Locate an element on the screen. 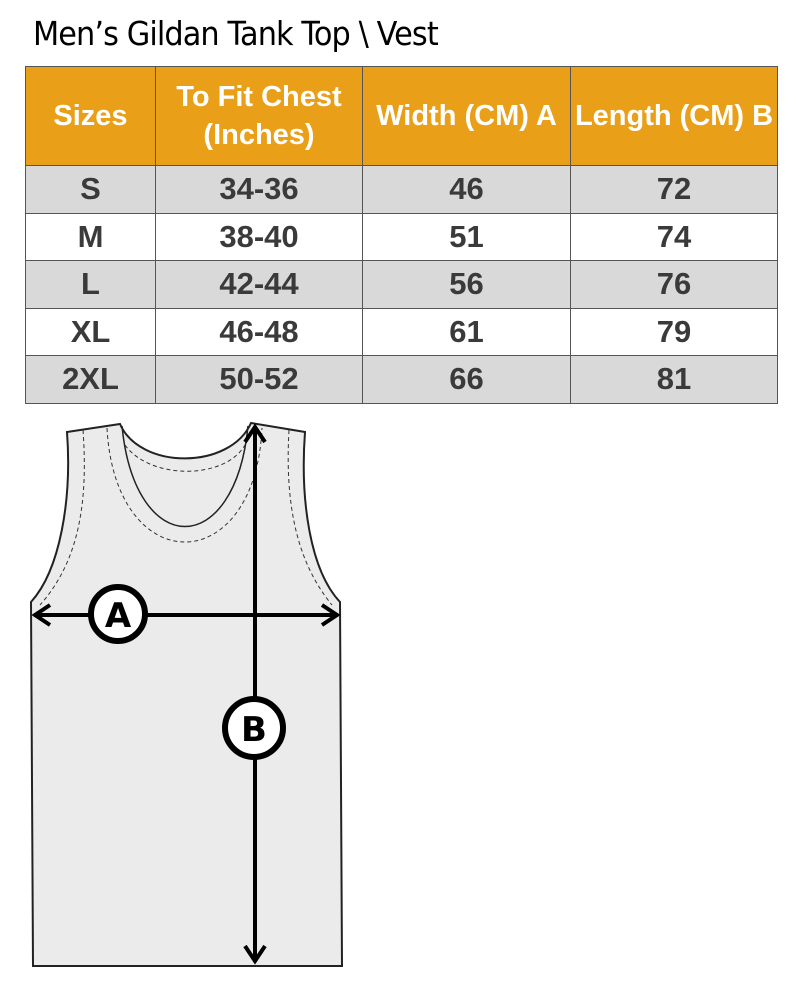 This screenshot has width=800, height=985. header-width: Width (CM) A is located at coordinates (466, 116).